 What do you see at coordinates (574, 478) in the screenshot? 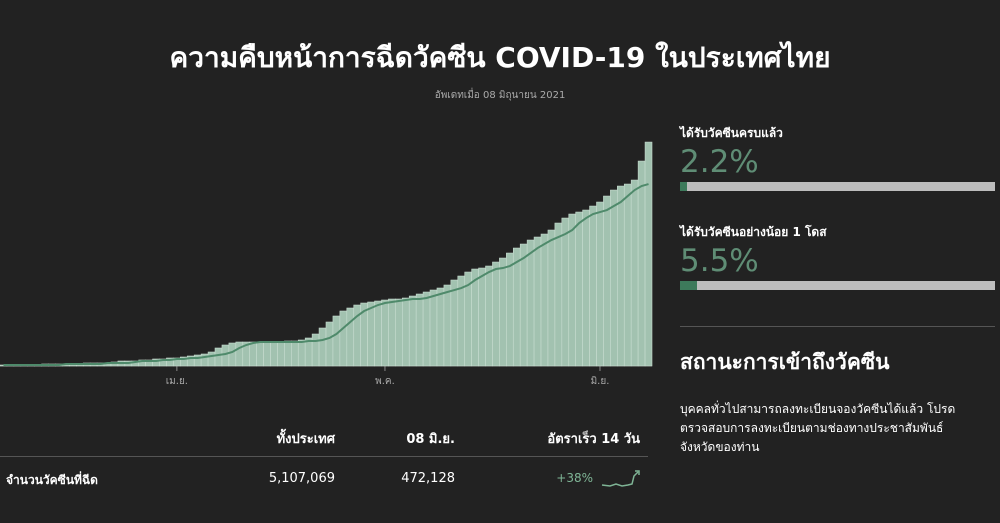
I see `cell: +38%` at bounding box center [574, 478].